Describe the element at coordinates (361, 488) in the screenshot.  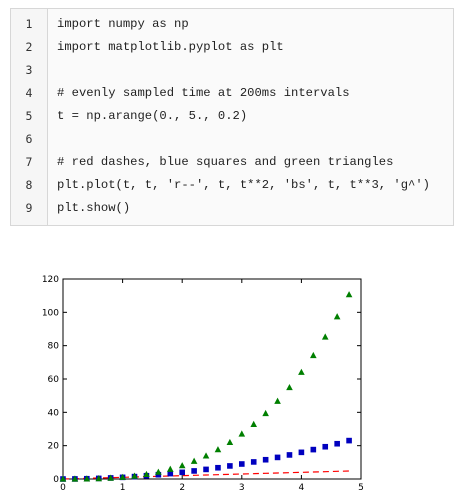
I see `x-tick-label: 5` at that location.